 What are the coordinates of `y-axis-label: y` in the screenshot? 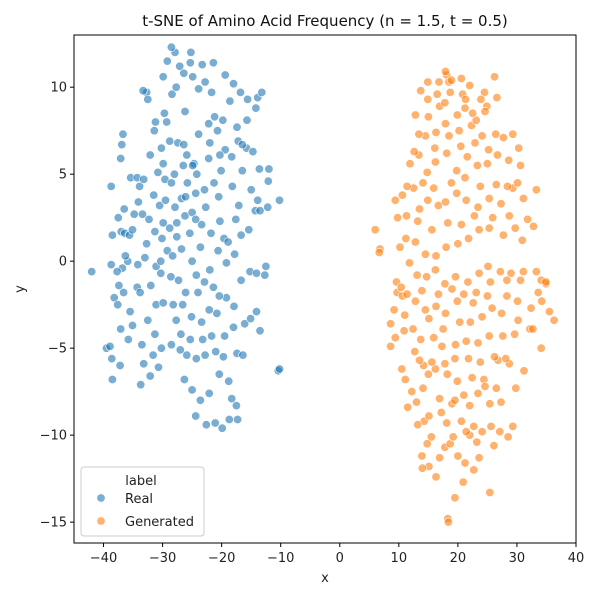 It's located at (20, 289).